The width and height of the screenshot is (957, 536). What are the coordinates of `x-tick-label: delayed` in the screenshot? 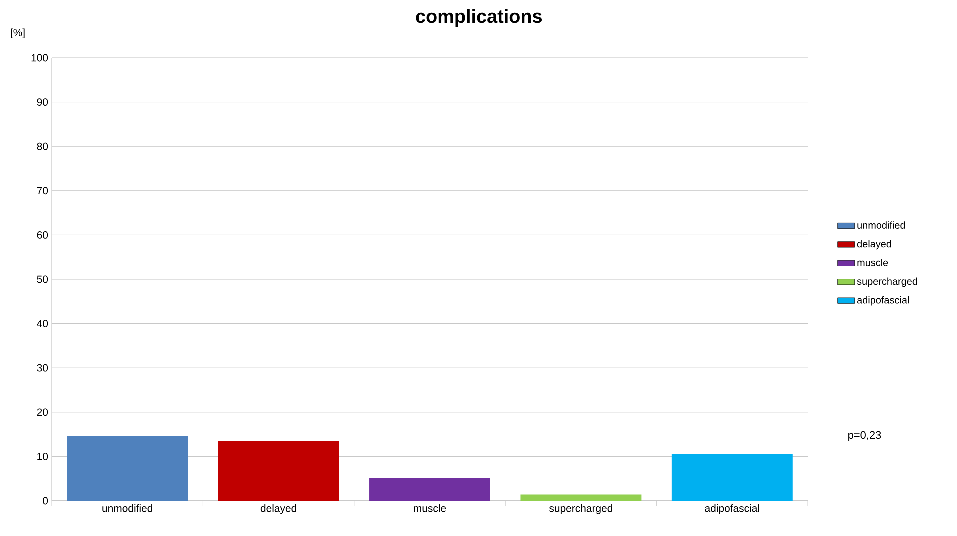 It's located at (278, 509).